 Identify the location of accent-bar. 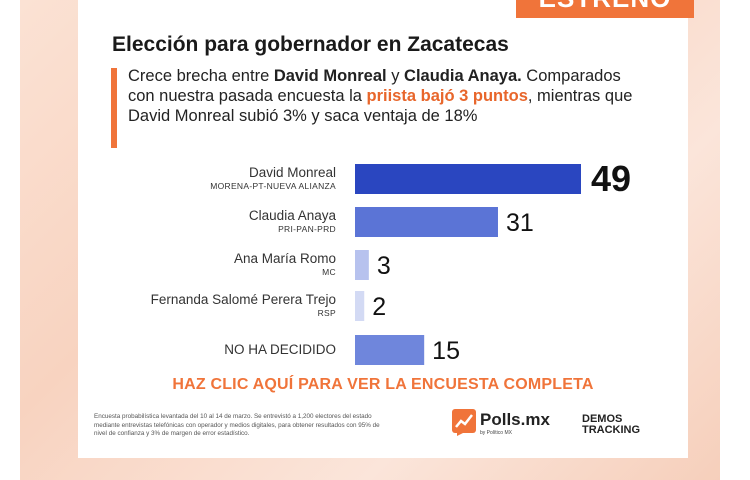
(114, 108).